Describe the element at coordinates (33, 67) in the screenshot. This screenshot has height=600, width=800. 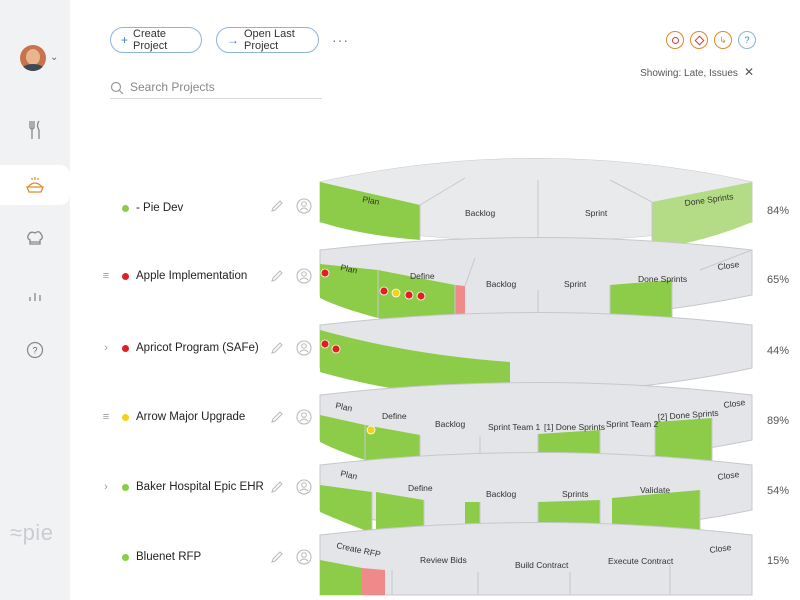
I see `avatar-shirt` at that location.